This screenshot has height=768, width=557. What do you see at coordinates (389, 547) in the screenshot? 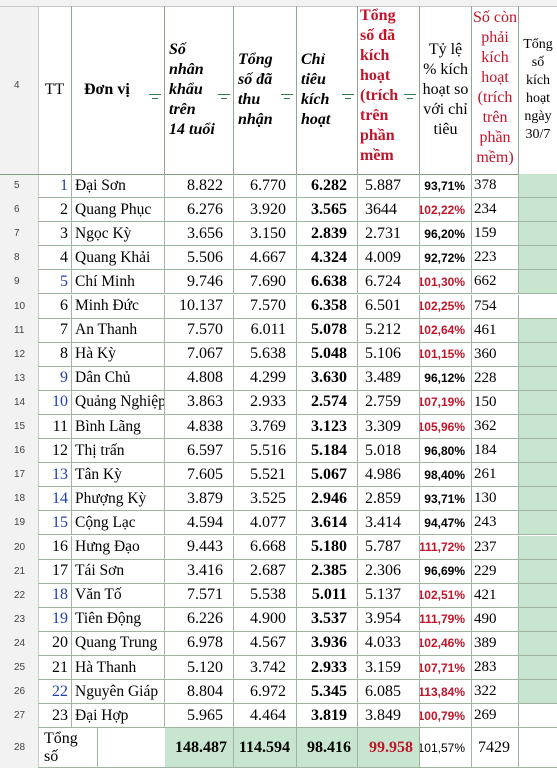
I see `cell-tong-so-kich-hoat: 5.787` at bounding box center [389, 547].